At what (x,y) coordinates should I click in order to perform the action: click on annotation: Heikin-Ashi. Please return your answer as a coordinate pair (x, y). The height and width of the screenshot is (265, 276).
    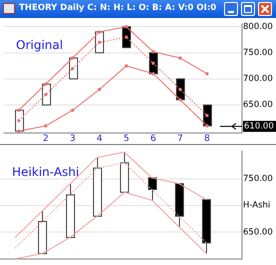
    Looking at the image, I should click on (46, 172).